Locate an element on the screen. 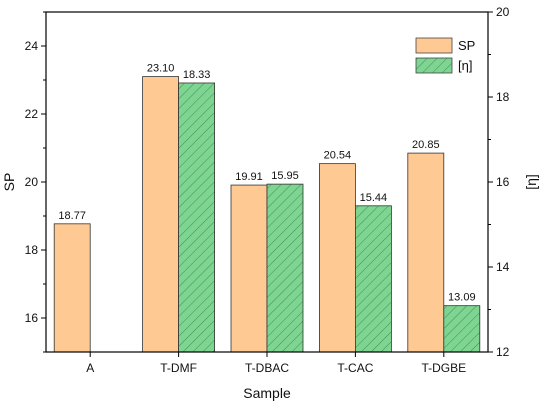 This screenshot has width=550, height=405. data-label-sp-t-dgbe: 20.85 is located at coordinates (426, 145).